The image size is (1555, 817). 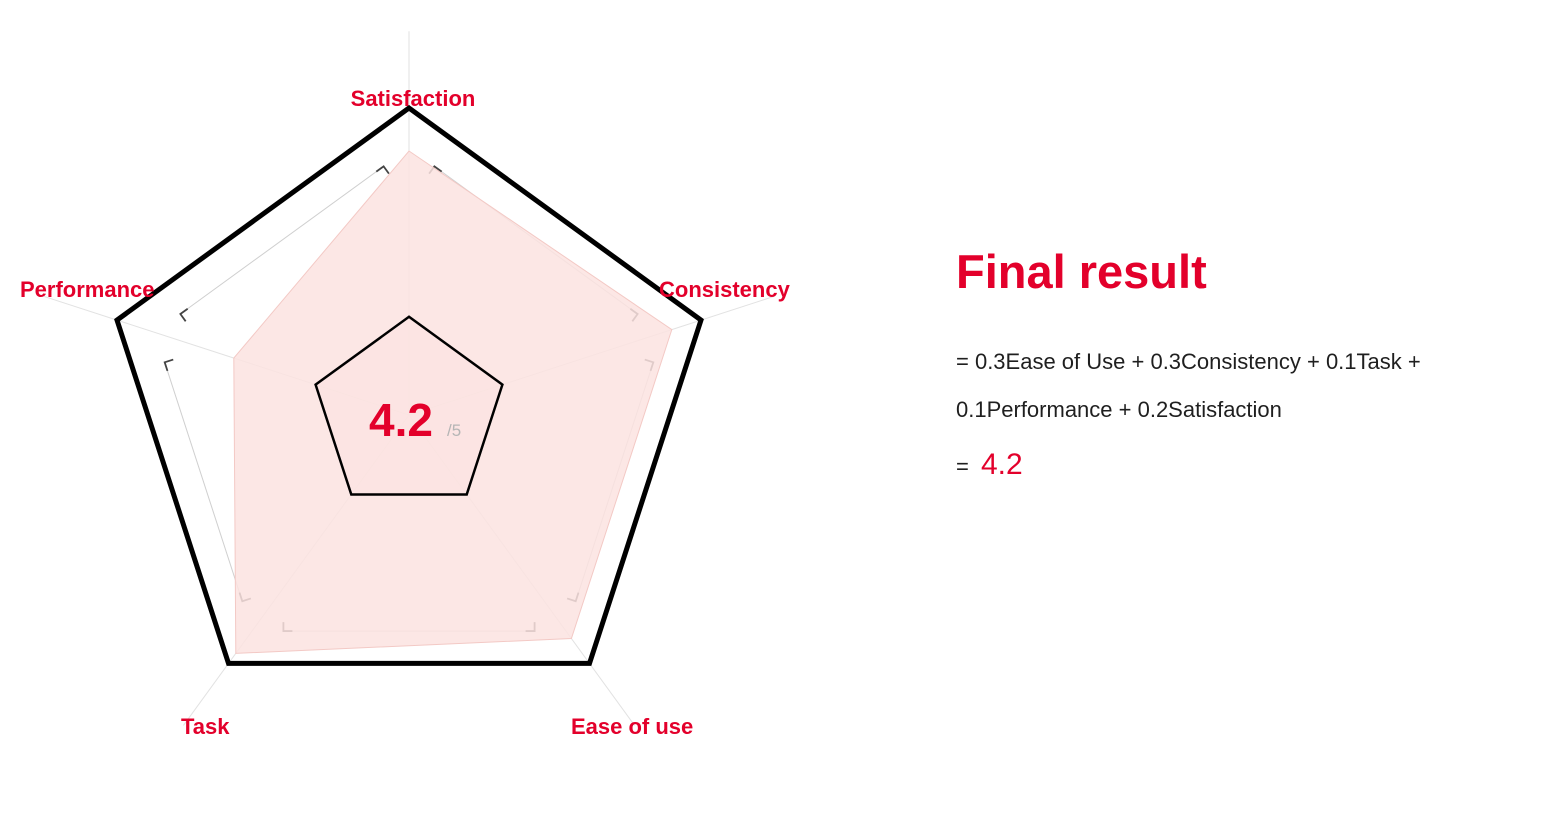 I want to click on inner-pentagon, so click(x=409, y=405).